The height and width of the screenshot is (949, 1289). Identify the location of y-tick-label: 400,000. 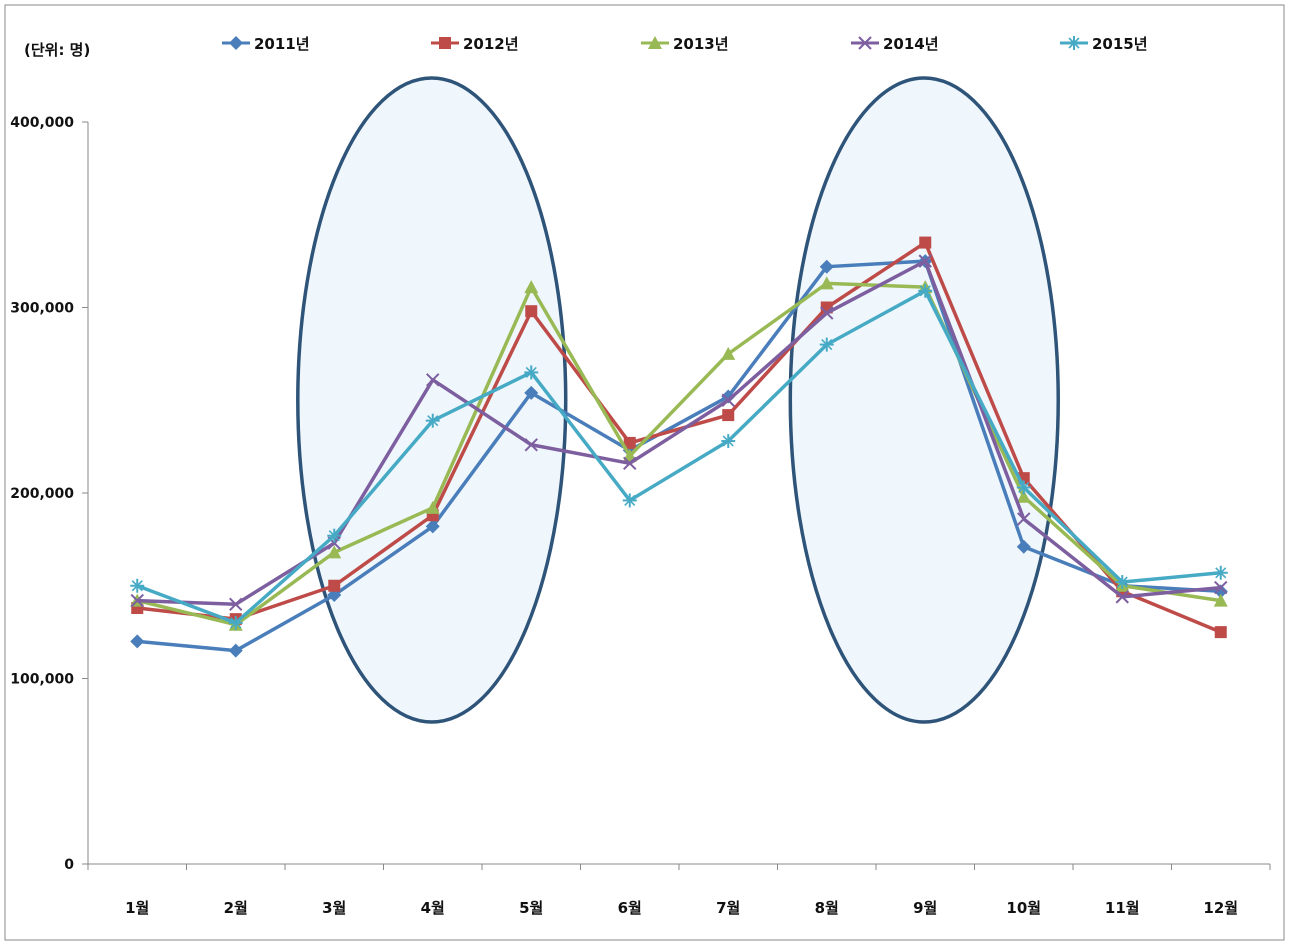
(42, 123).